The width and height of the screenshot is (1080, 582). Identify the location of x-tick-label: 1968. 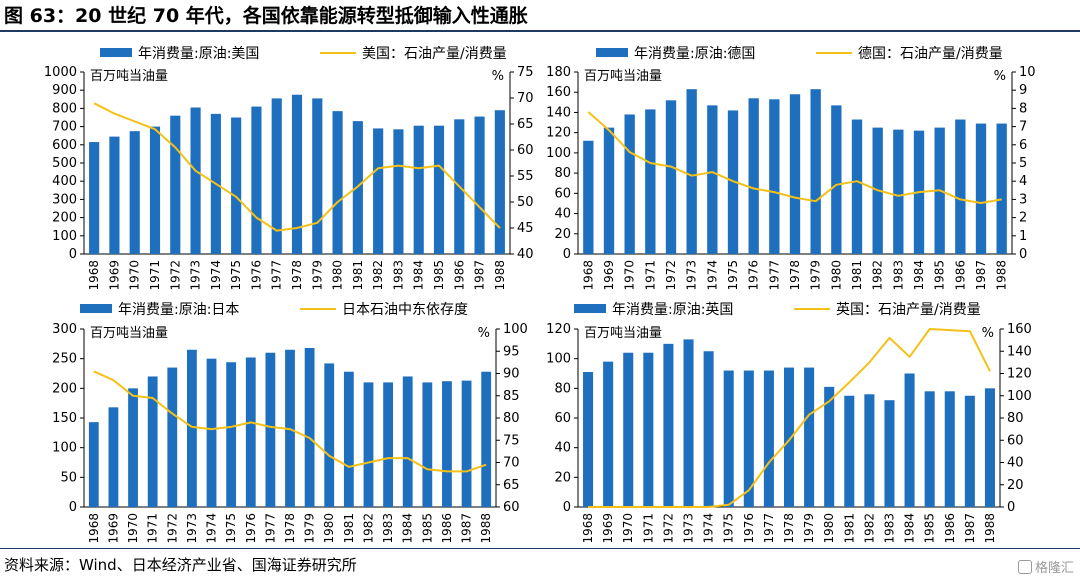
(94, 275).